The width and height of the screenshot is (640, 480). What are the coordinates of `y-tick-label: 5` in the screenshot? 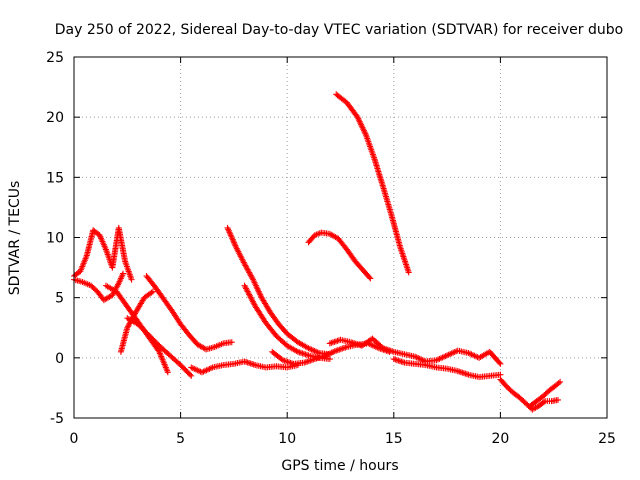 It's located at (59, 299).